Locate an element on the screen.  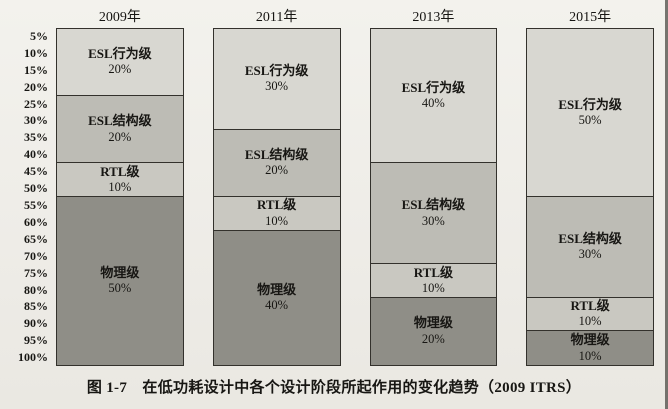
y-axis-tick: 50% is located at coordinates (36, 188).